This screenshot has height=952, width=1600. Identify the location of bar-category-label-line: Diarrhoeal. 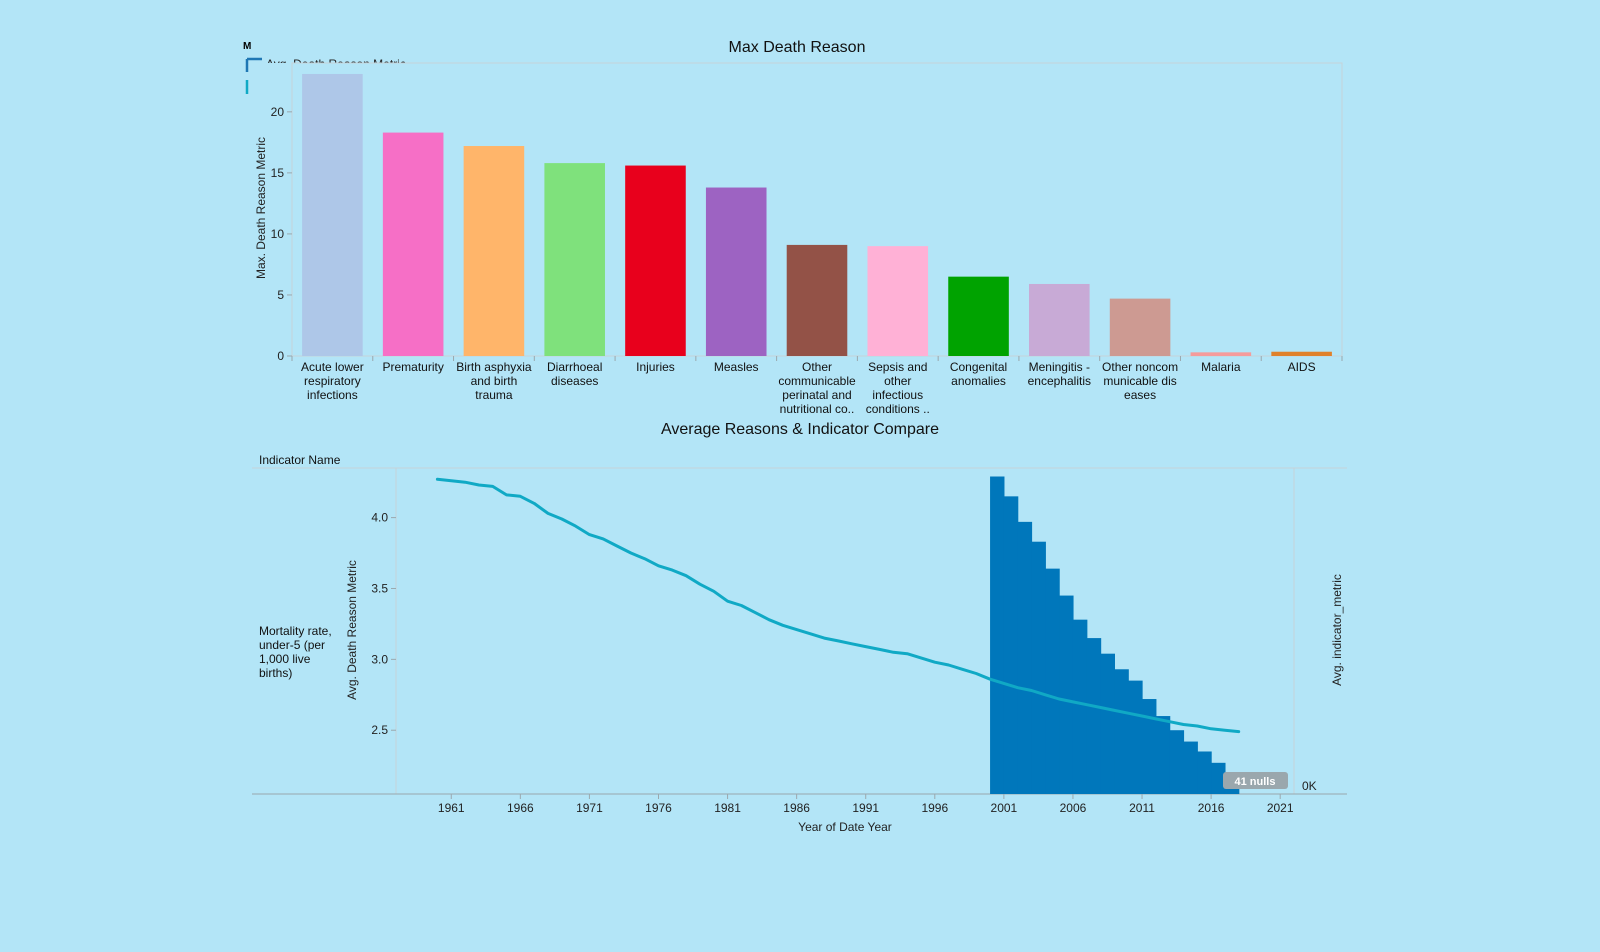
(574, 367).